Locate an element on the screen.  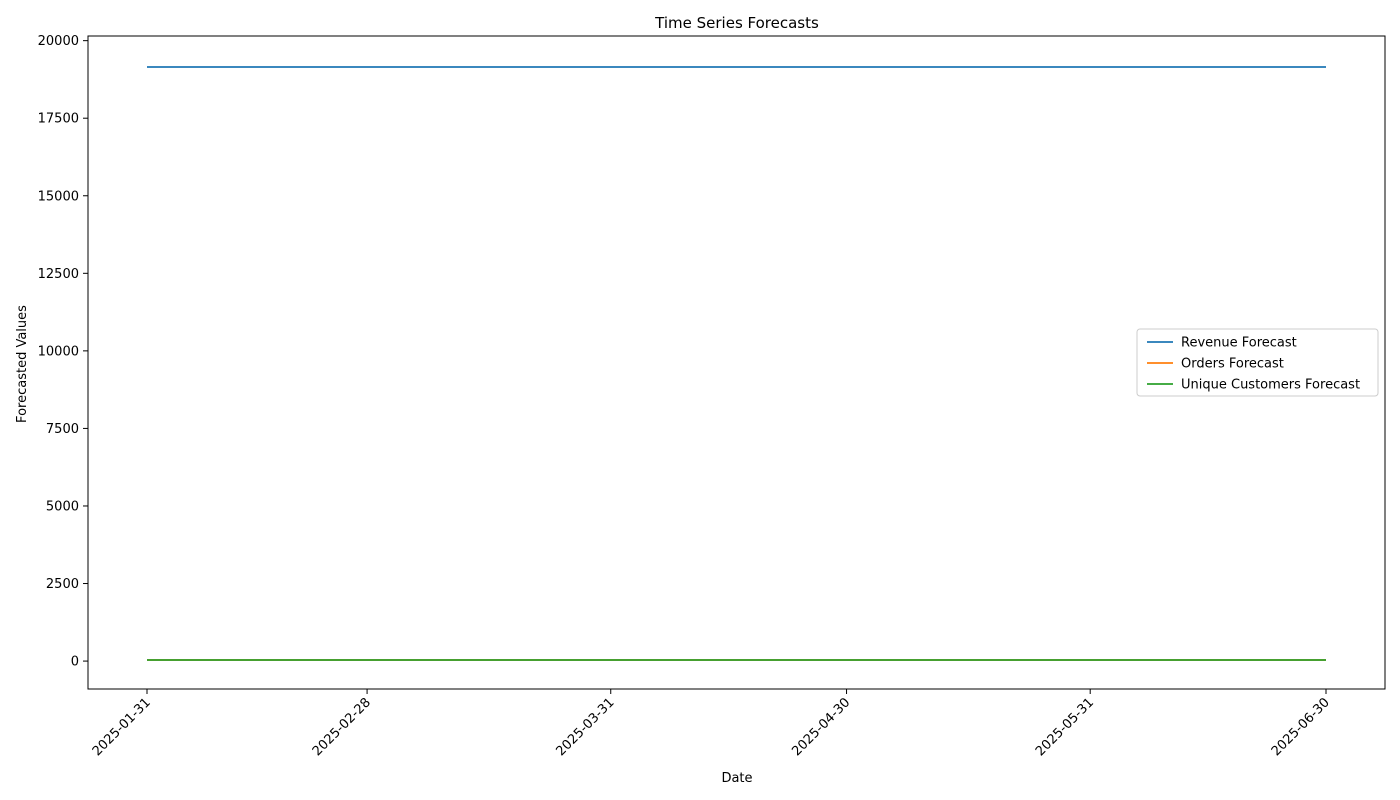
y-tick-label: 17500 is located at coordinates (58, 119).